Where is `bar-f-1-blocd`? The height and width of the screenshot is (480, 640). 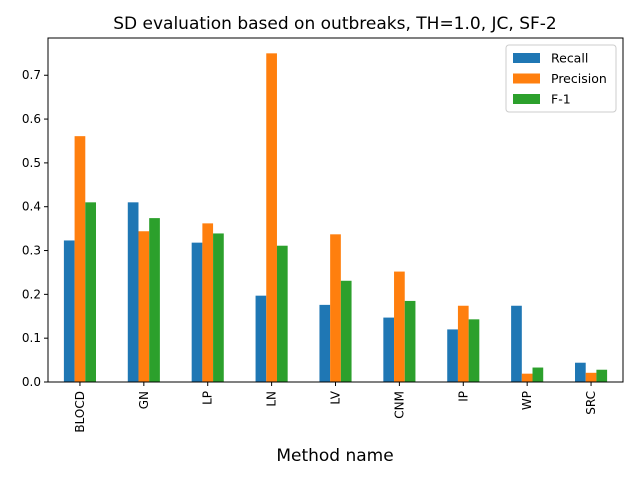 bar-f-1-blocd is located at coordinates (90, 292).